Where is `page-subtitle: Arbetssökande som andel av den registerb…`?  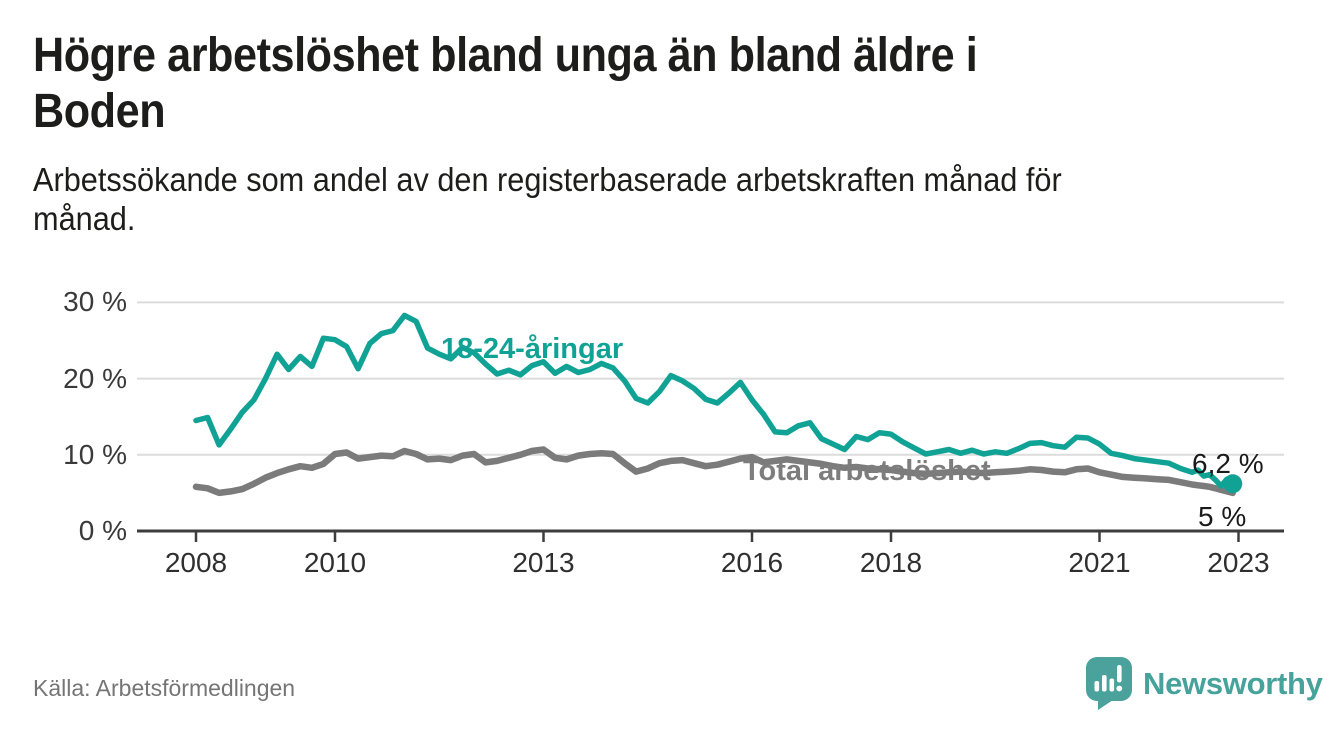
page-subtitle: Arbetssökande som andel av den registerb… is located at coordinates (586, 199).